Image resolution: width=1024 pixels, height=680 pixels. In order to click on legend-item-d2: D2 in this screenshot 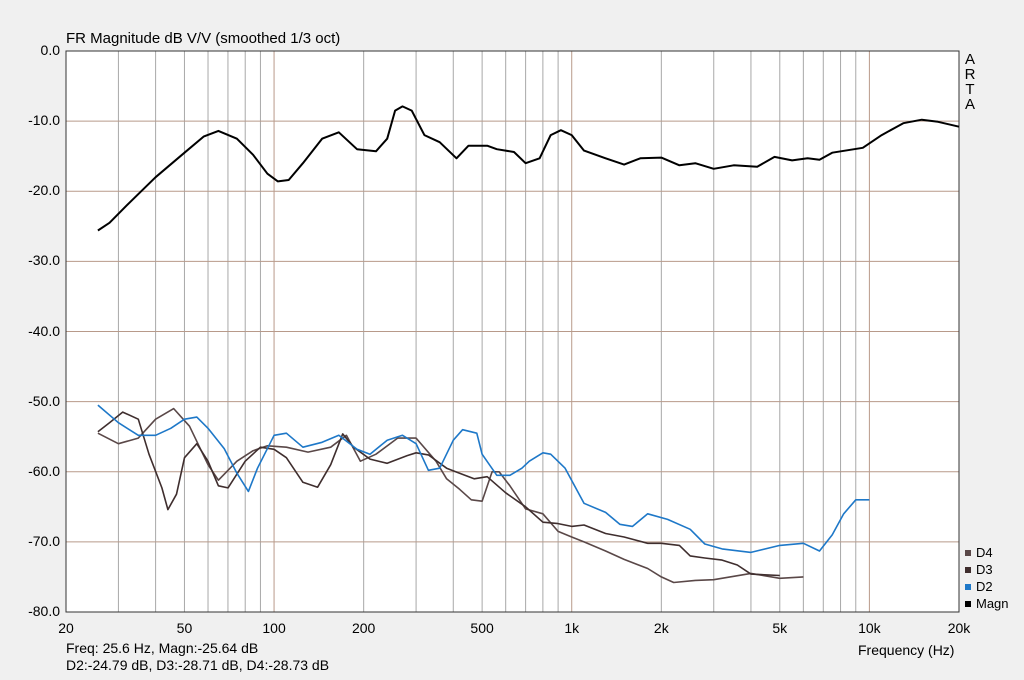, I will do `click(987, 586)`.